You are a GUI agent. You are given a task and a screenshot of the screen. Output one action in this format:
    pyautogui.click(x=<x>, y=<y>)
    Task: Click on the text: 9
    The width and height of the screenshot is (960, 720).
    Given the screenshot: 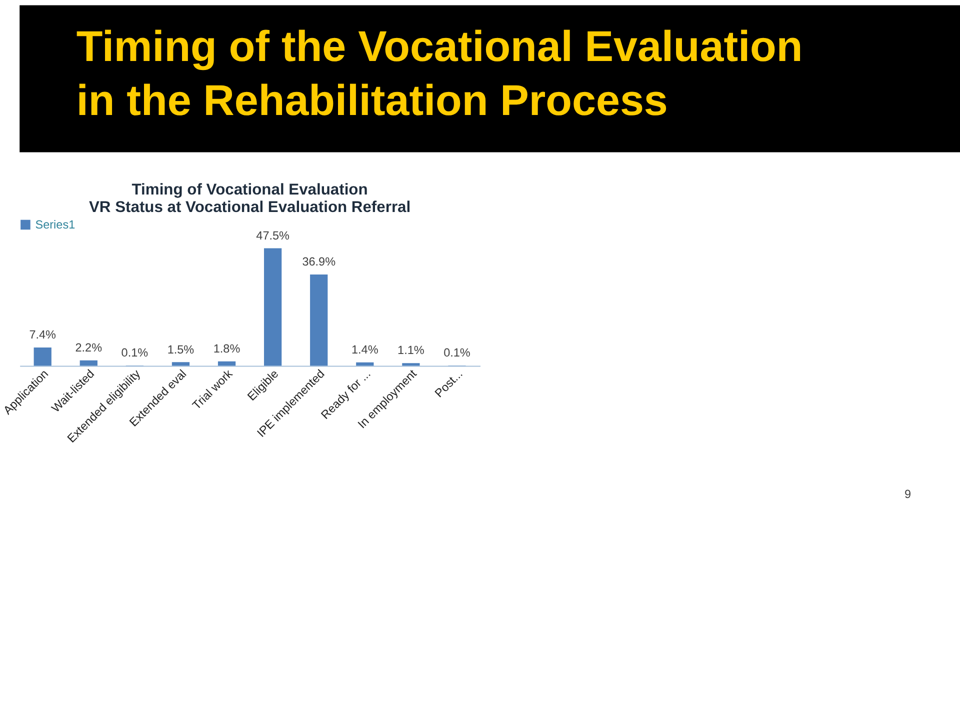 What is the action you would take?
    pyautogui.click(x=908, y=495)
    